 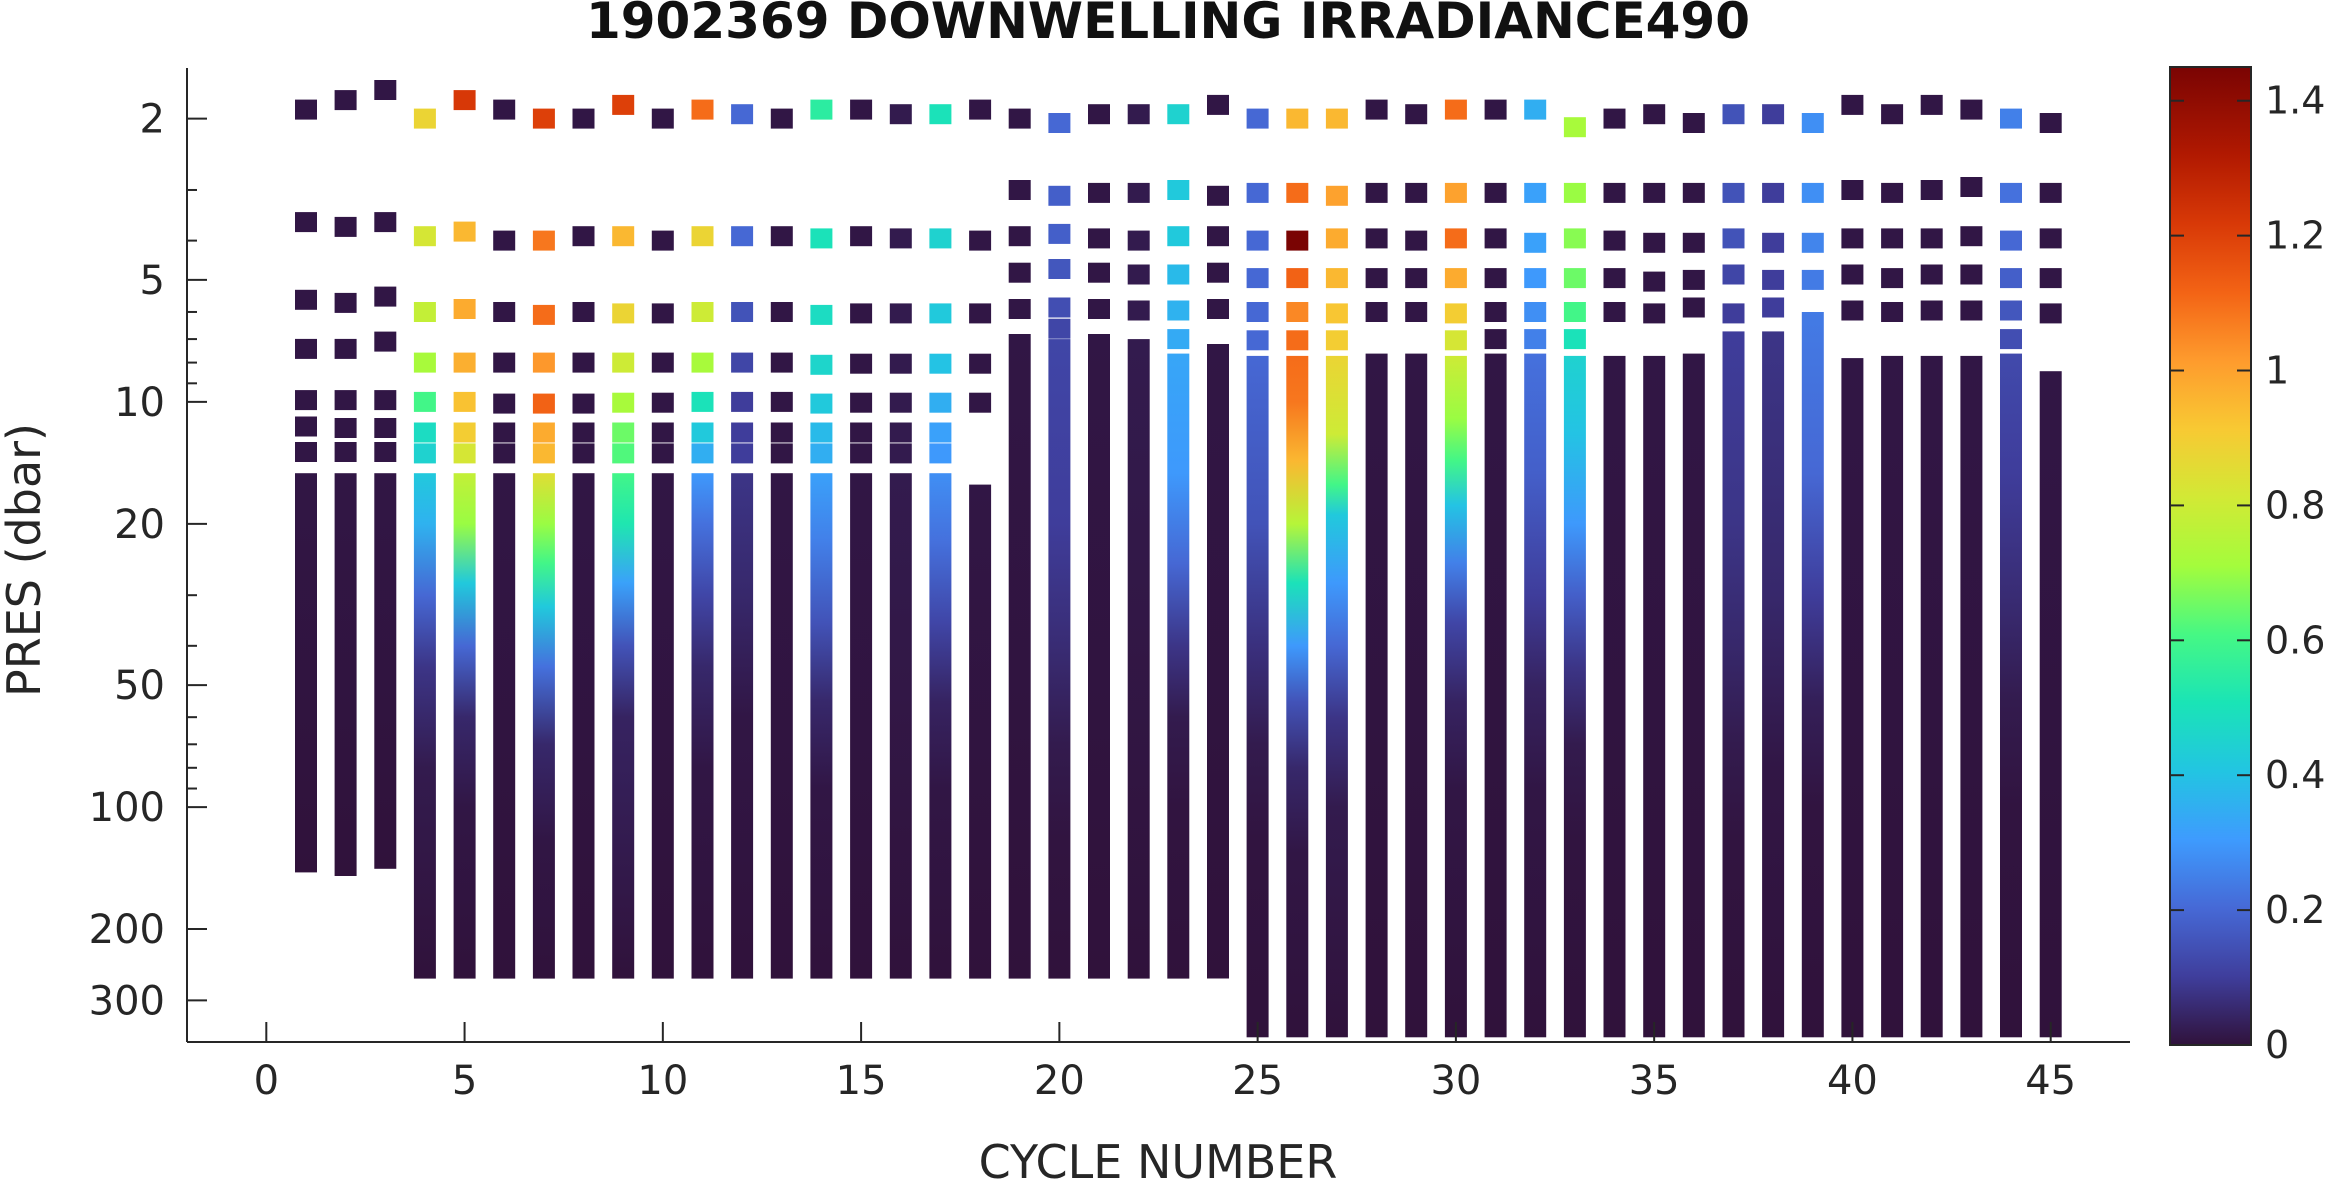 I want to click on colorbar-tick-label: 0.2, so click(x=2295, y=910).